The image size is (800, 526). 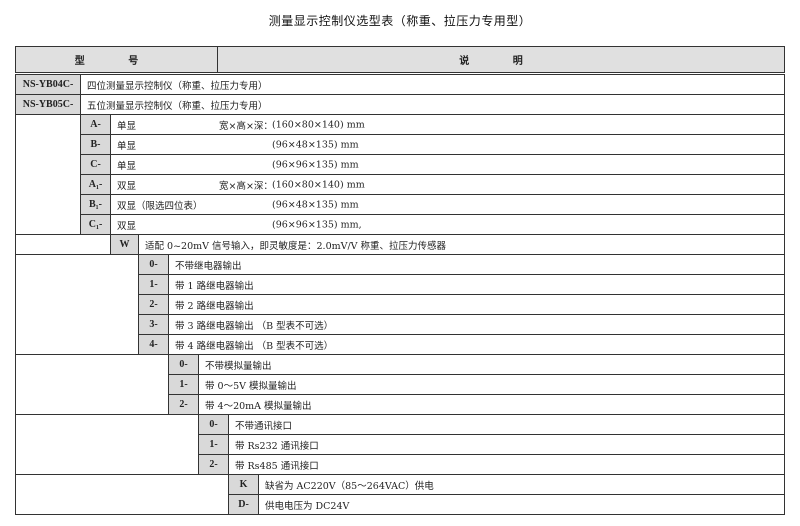 What do you see at coordinates (214, 286) in the screenshot?
I see `relay-option-description: 带 1 路继电器输出` at bounding box center [214, 286].